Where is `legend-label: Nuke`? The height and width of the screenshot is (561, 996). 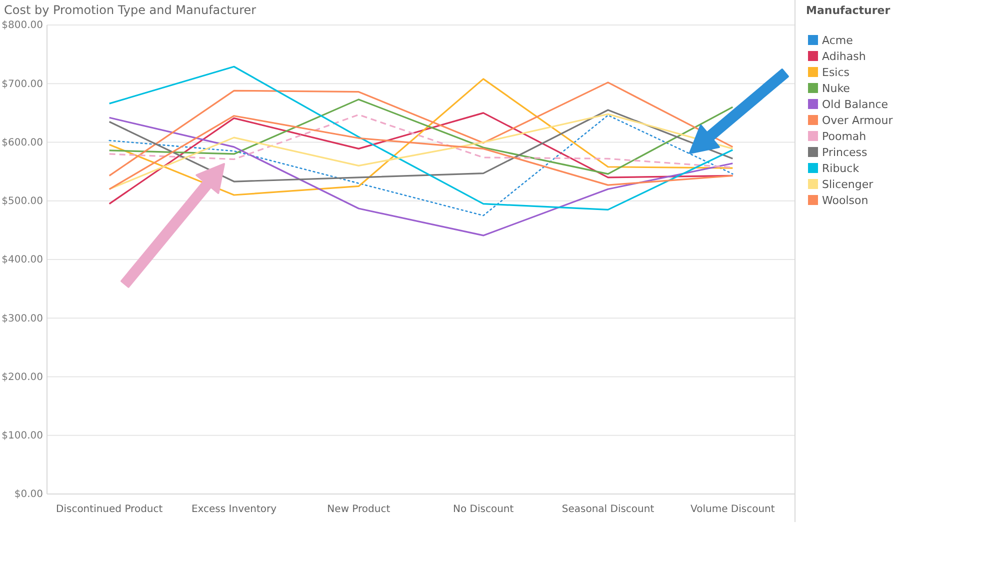
legend-label: Nuke is located at coordinates (836, 88).